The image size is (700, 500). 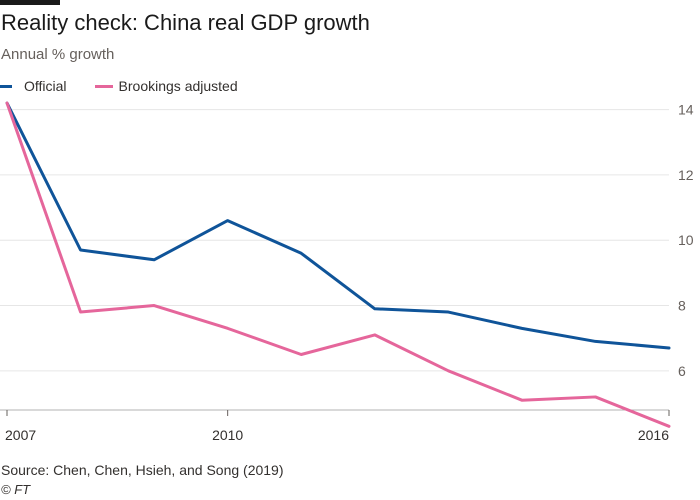 I want to click on y-tick-label-12: 12, so click(x=686, y=175).